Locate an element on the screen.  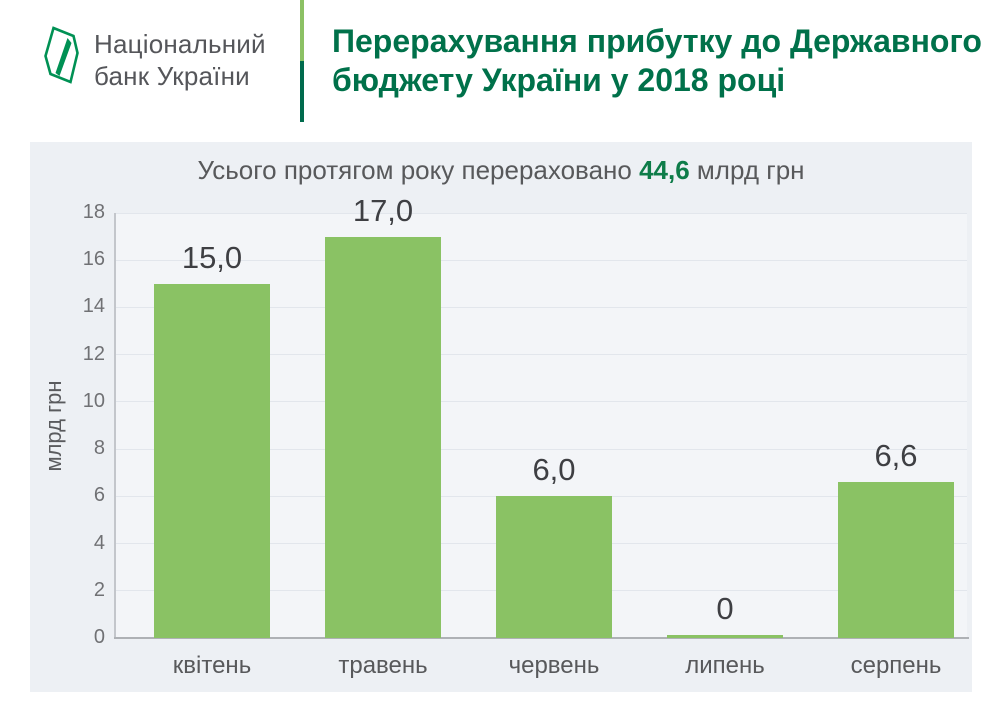
nbu-emblem-icon is located at coordinates (61, 55).